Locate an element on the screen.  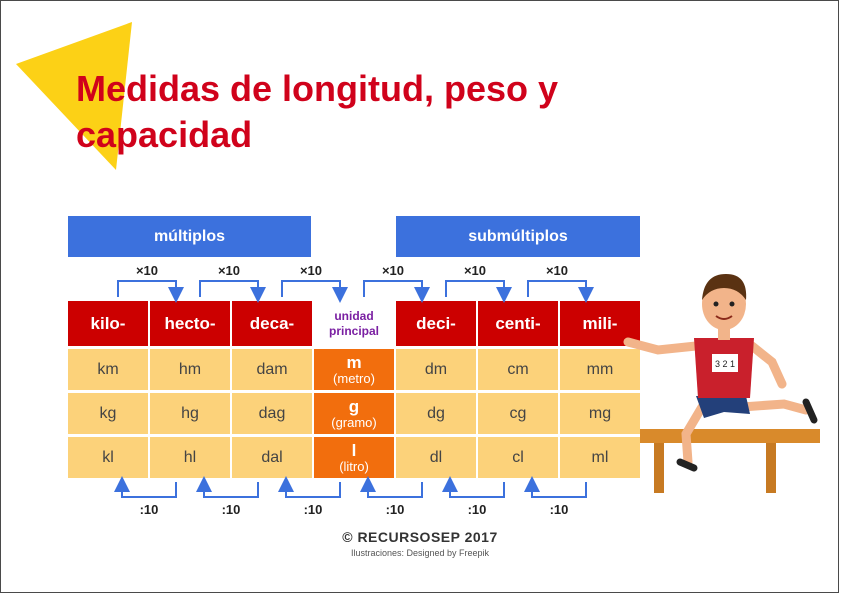
illustration-credit: Ilustraciones: Designed by Freepik is located at coordinates (420, 553).